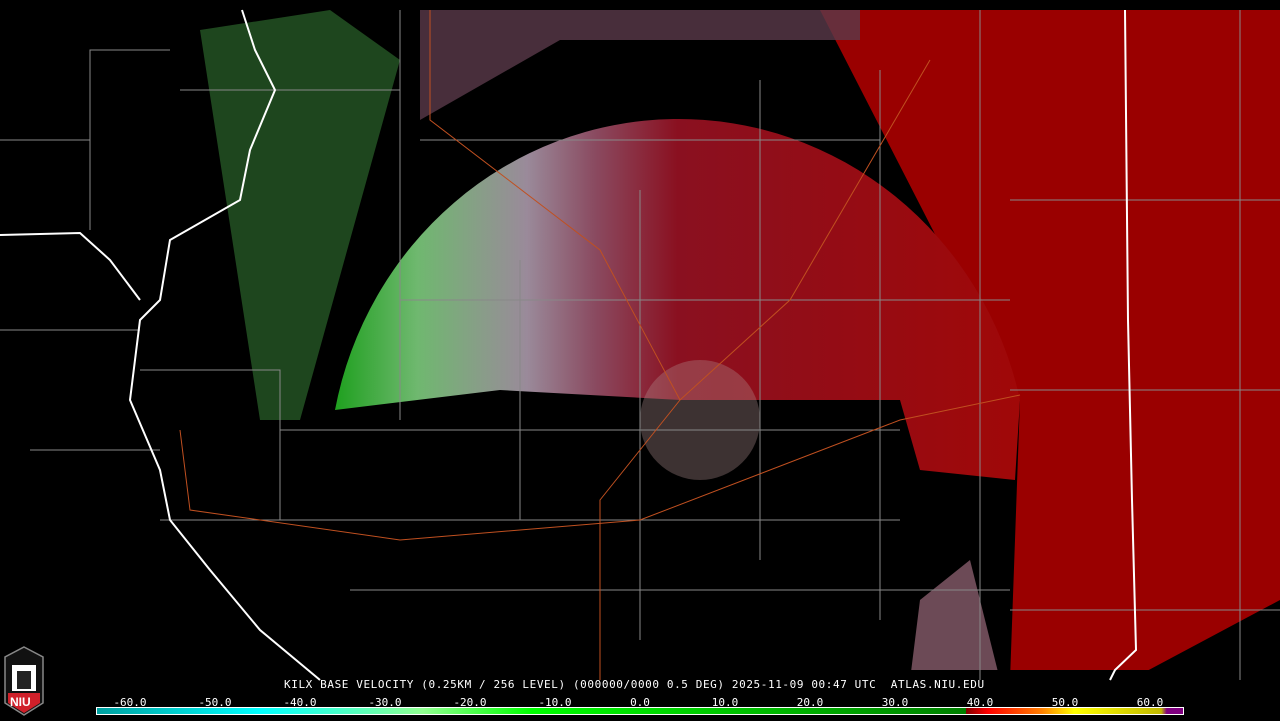 The height and width of the screenshot is (721, 1280). Describe the element at coordinates (640, 711) in the screenshot. I see `velocity-colorbar` at that location.